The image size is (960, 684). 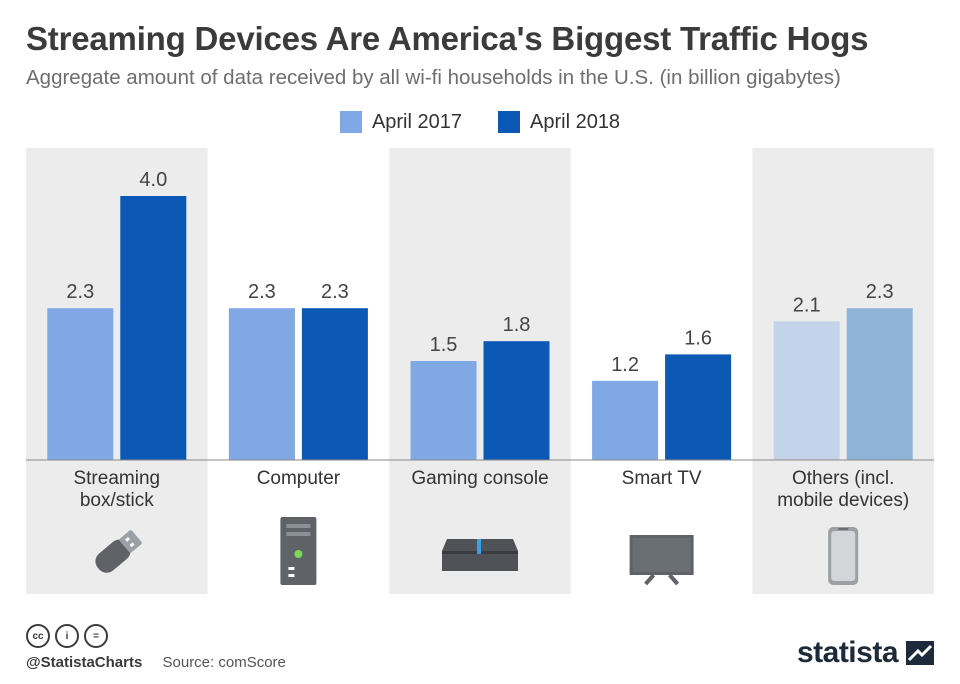 What do you see at coordinates (156, 636) in the screenshot?
I see `license-icons: cc i =` at bounding box center [156, 636].